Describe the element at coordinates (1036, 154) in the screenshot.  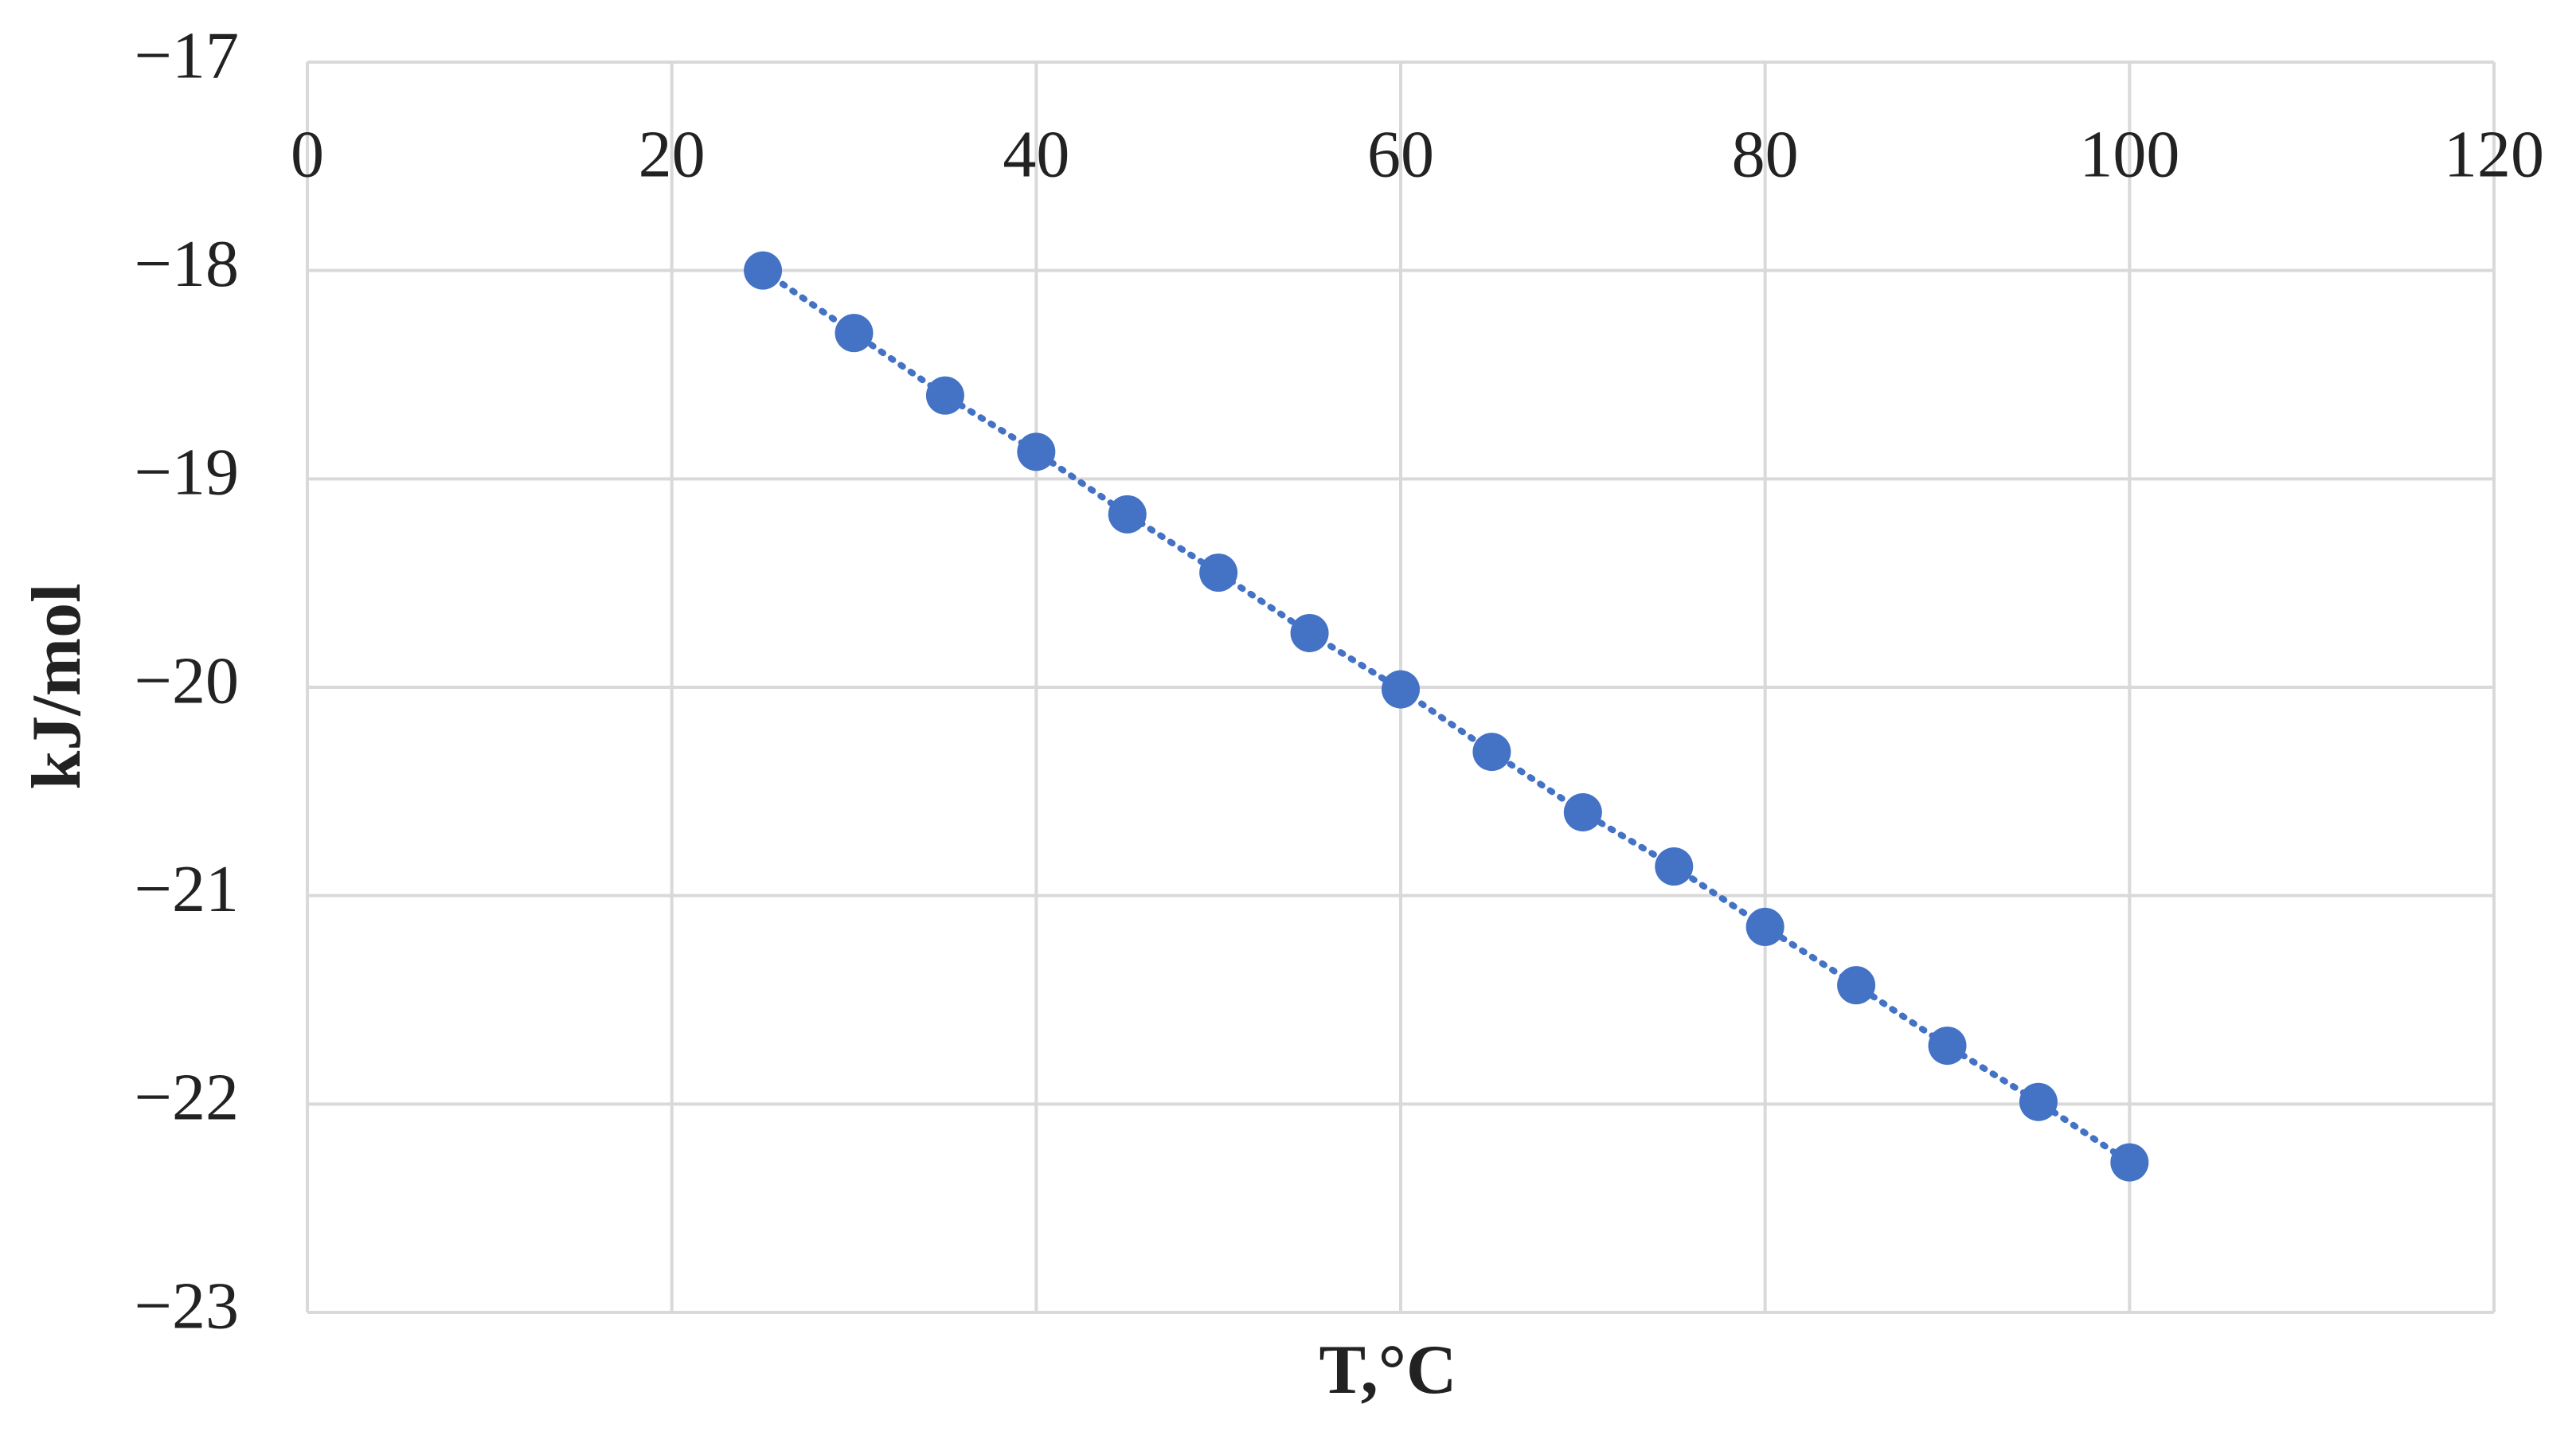
I see `x-tick-label: 40` at that location.